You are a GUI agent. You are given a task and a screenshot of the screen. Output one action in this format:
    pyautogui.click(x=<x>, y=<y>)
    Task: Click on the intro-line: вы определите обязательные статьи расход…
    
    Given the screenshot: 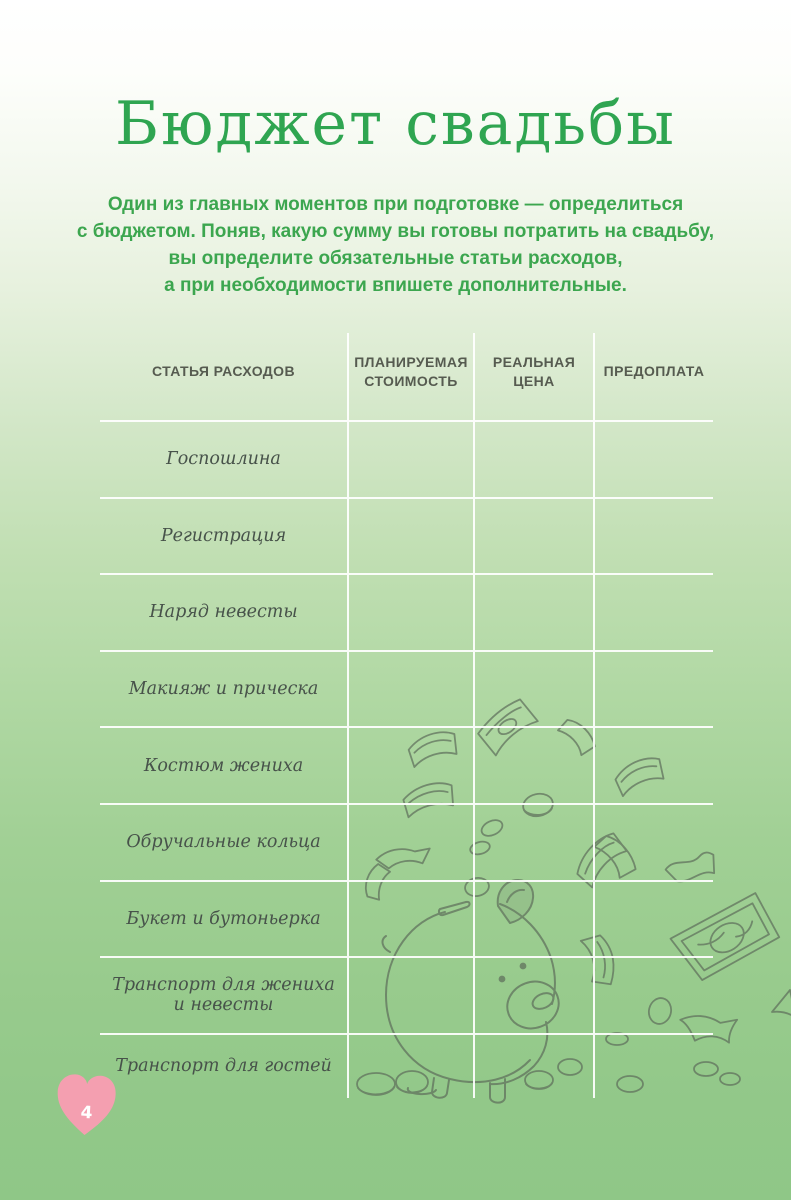 What is the action you would take?
    pyautogui.click(x=395, y=258)
    